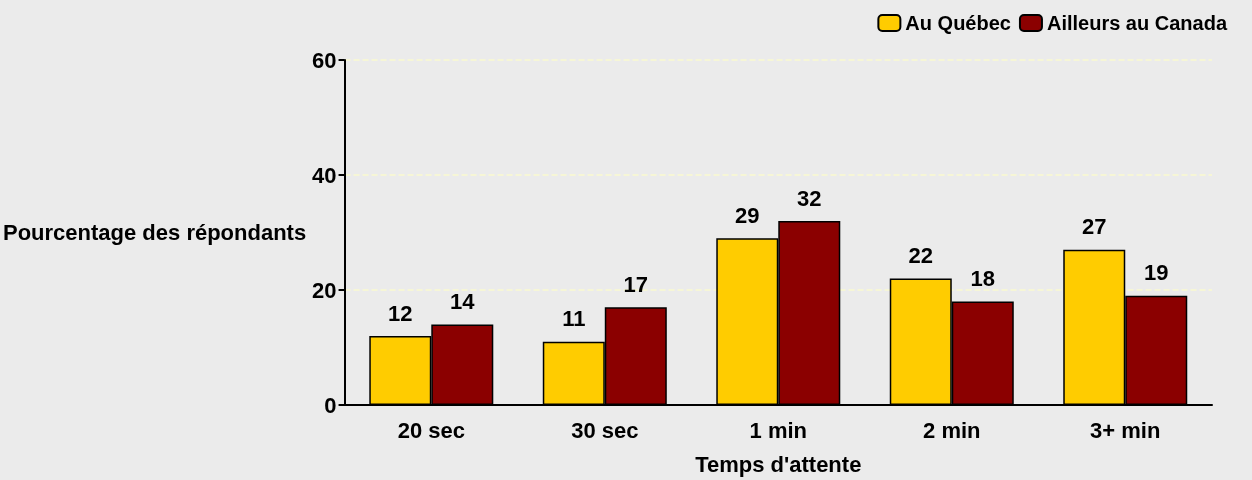 This screenshot has height=480, width=1252. I want to click on data-label: 22, so click(921, 255).